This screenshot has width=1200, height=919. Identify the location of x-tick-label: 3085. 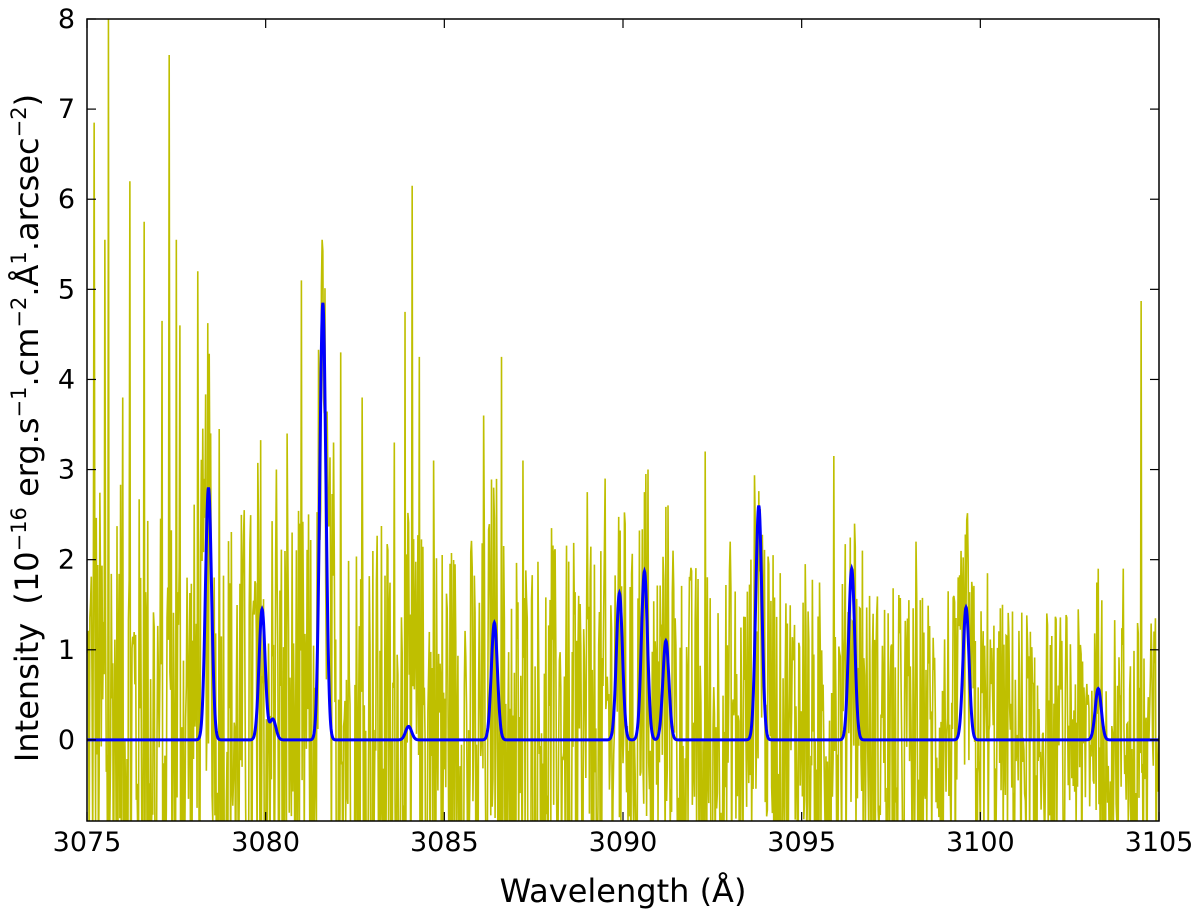
(444, 842).